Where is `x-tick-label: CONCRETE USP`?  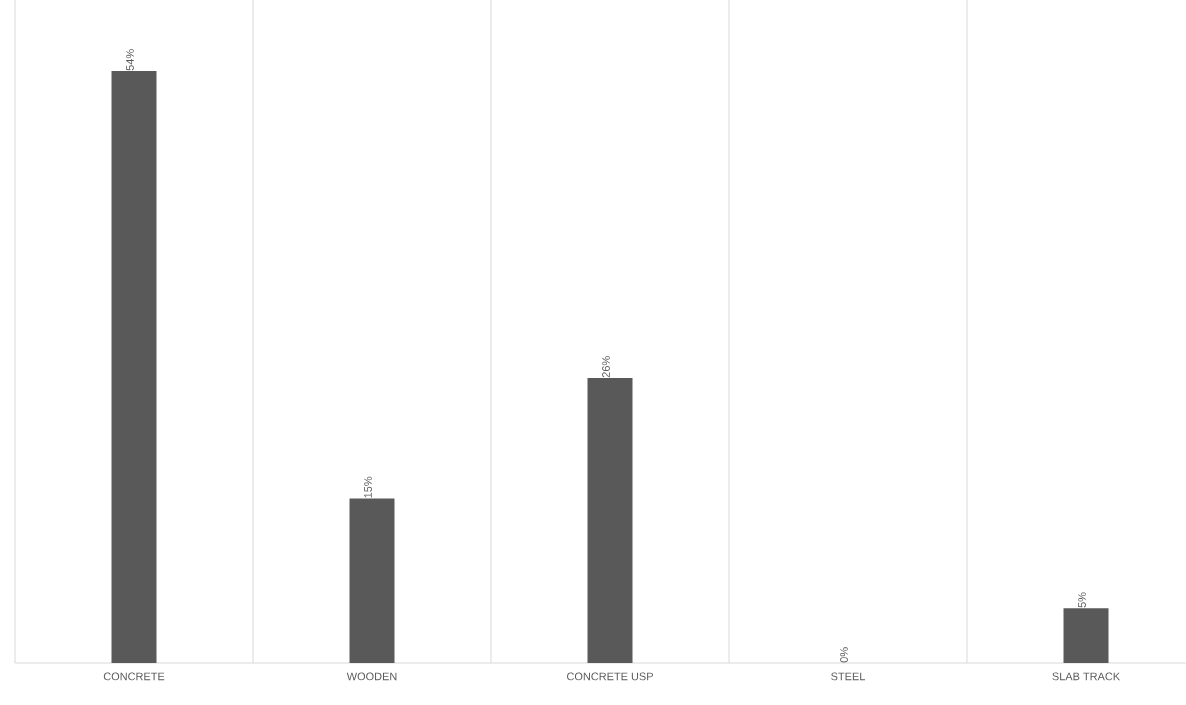
x-tick-label: CONCRETE USP is located at coordinates (610, 676).